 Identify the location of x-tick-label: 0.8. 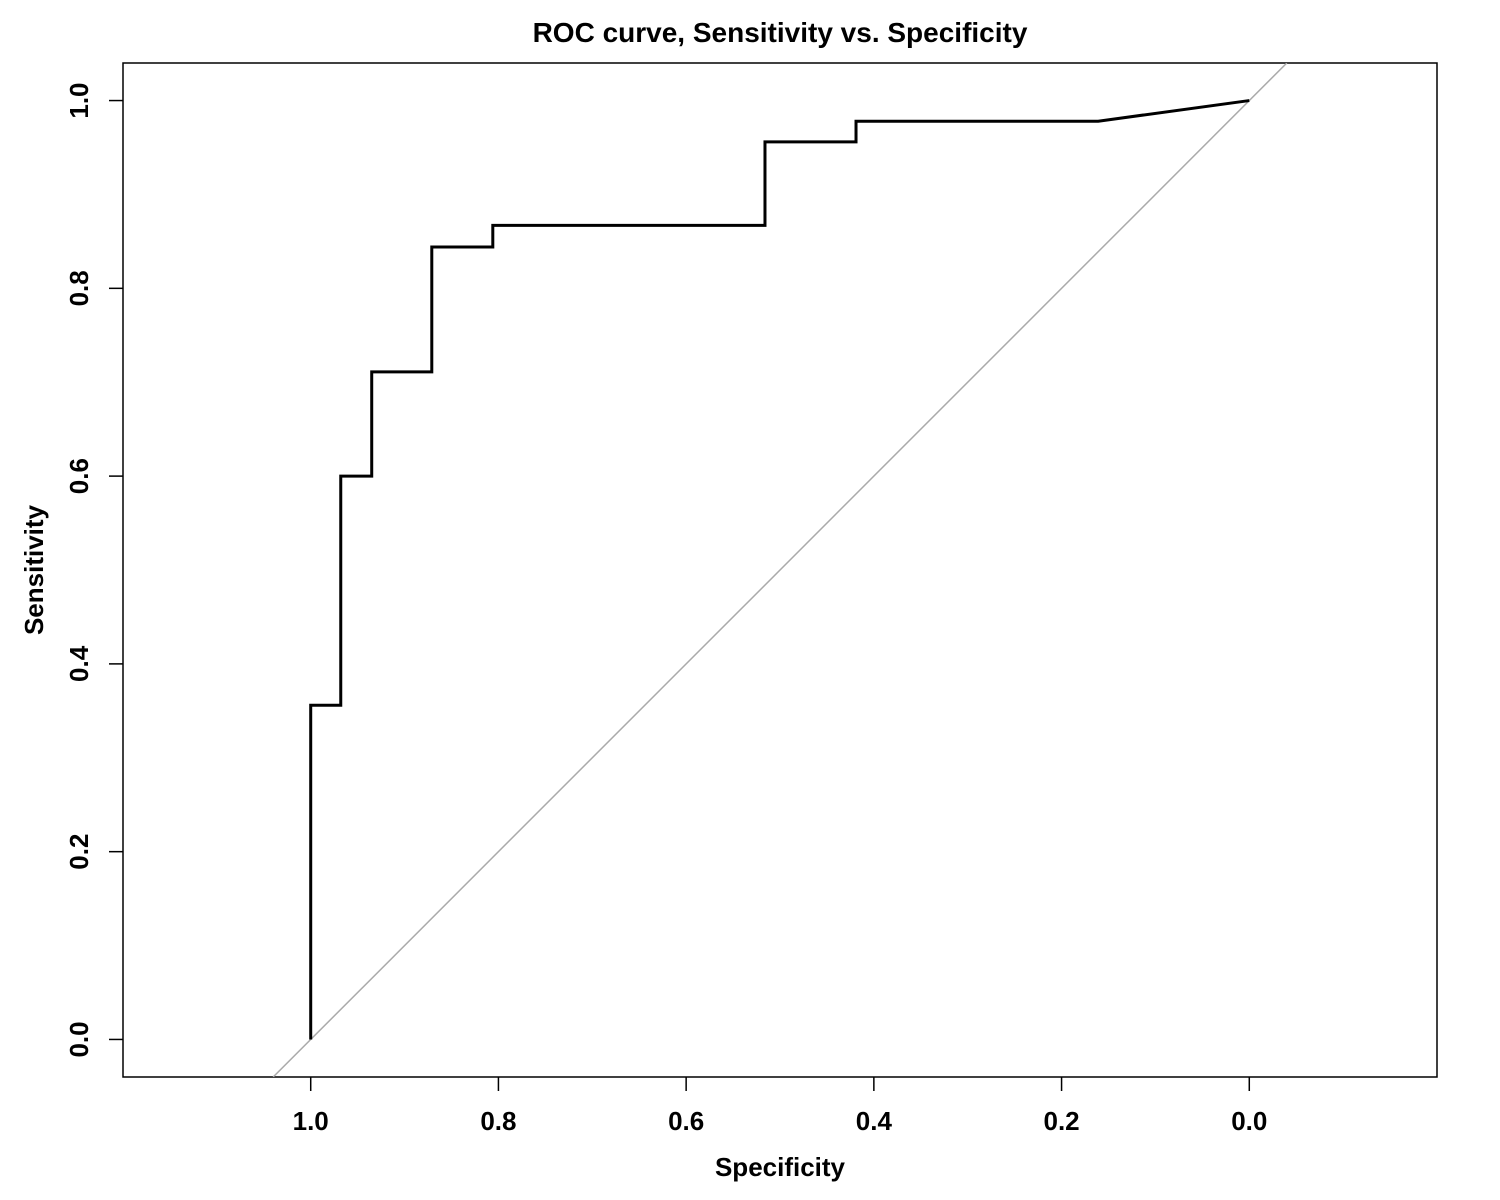
(498, 1121).